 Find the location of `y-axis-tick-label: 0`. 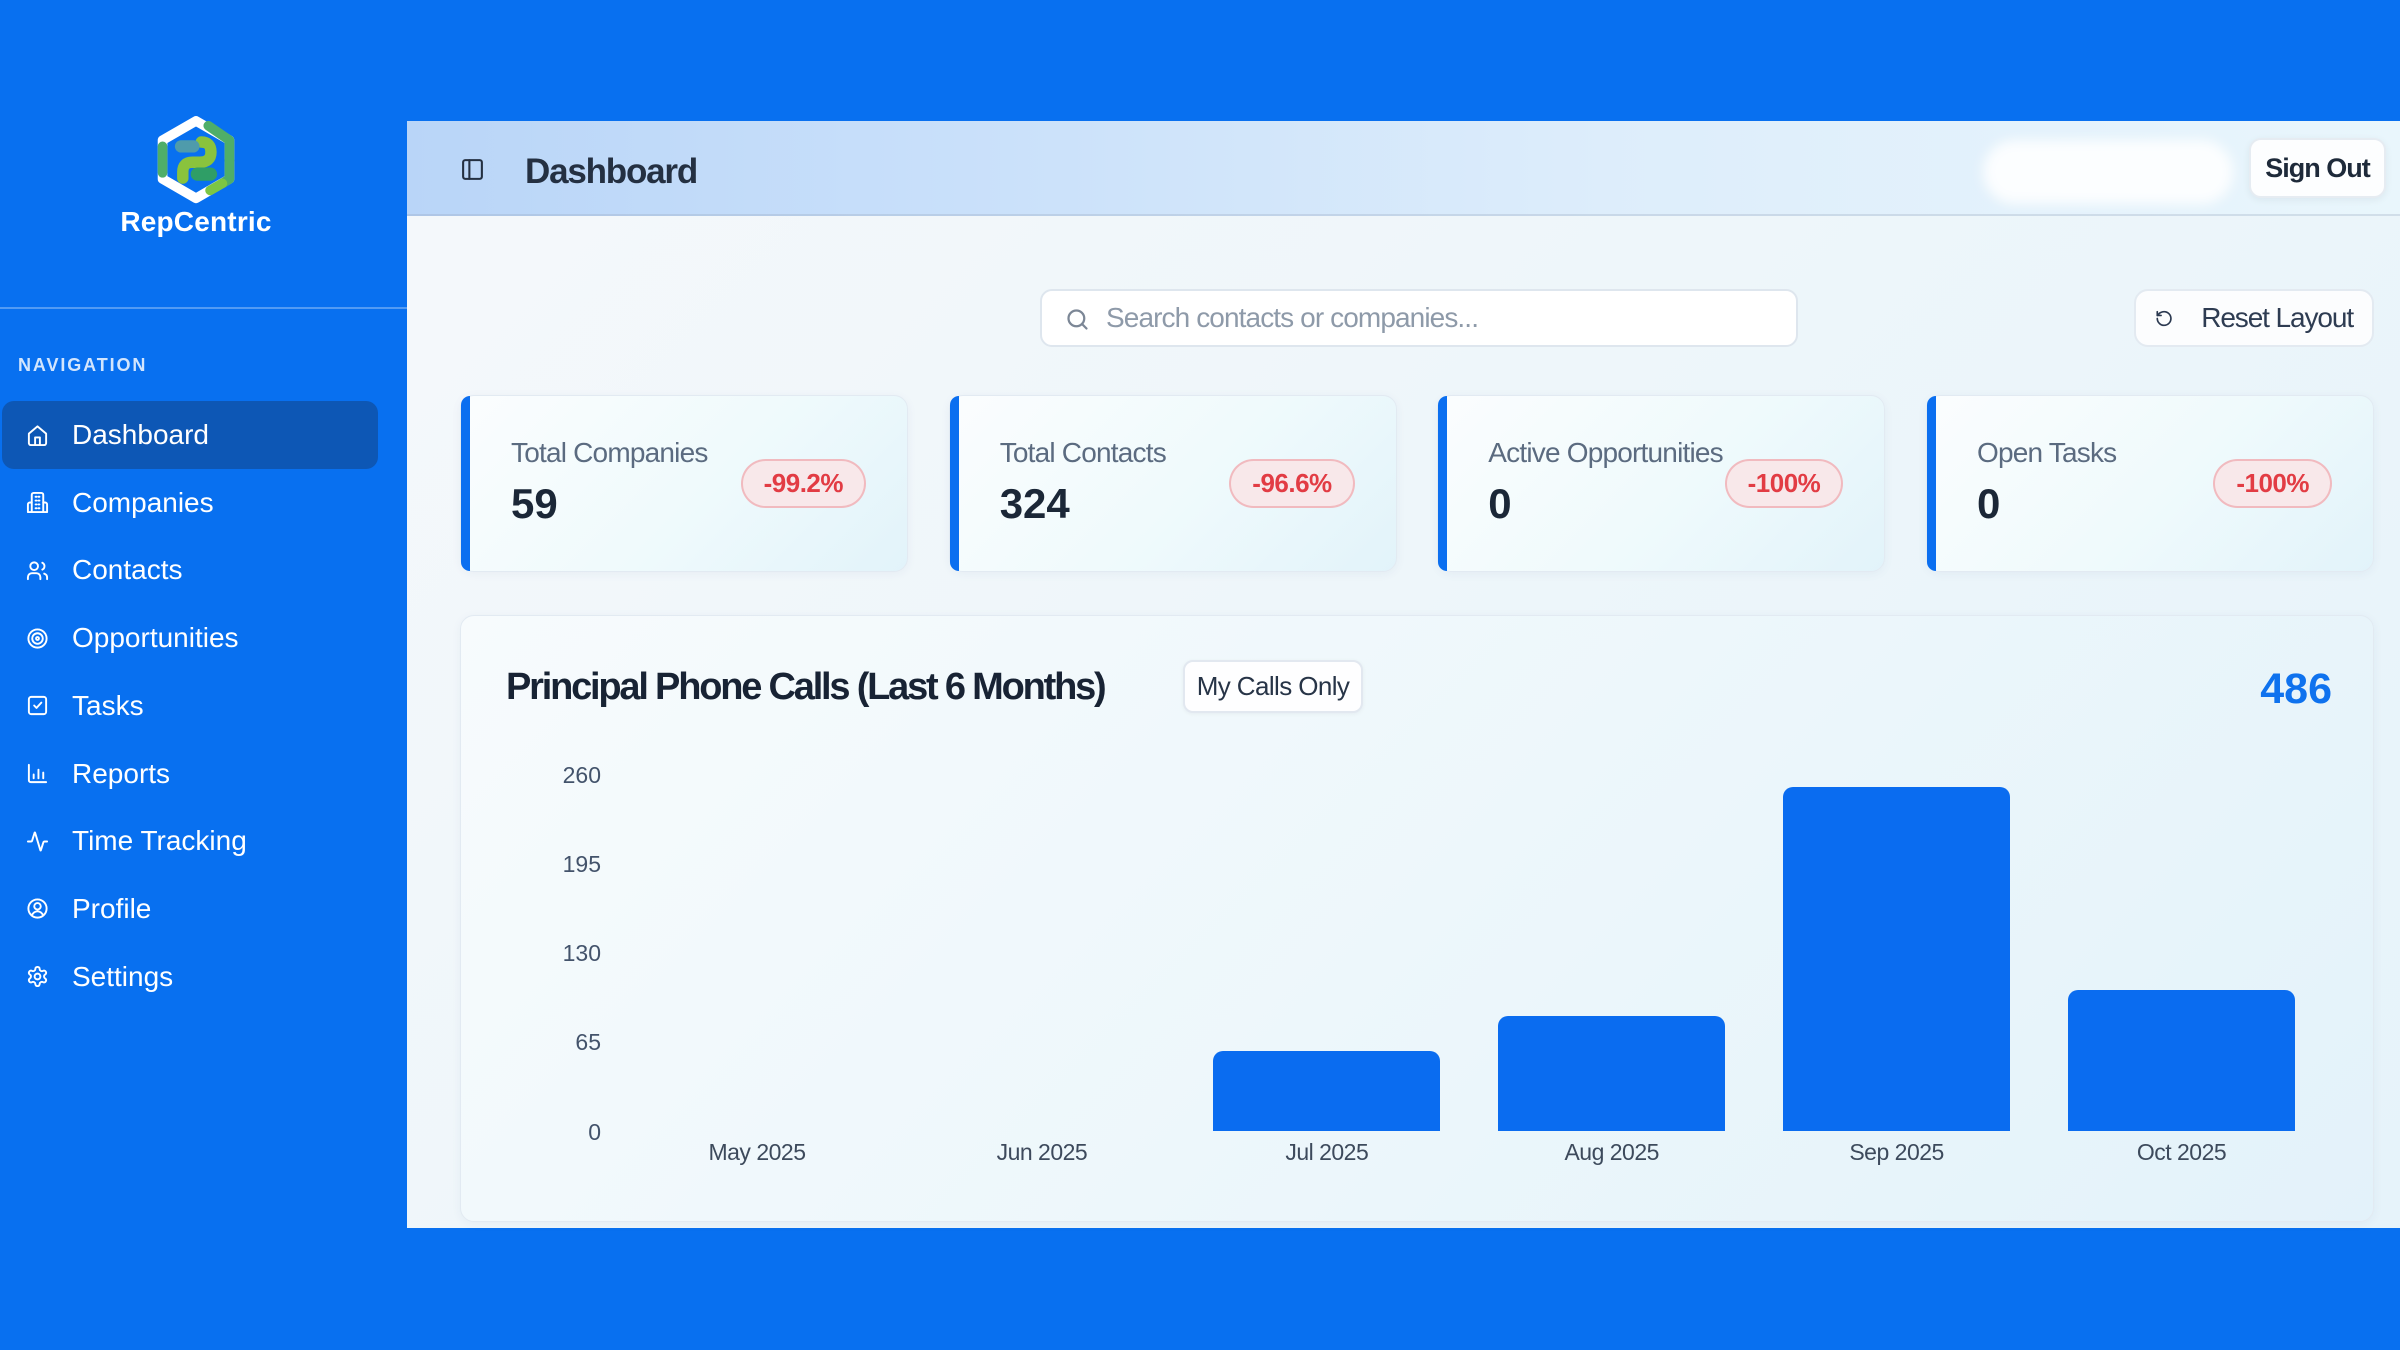

y-axis-tick-label: 0 is located at coordinates (594, 1131).